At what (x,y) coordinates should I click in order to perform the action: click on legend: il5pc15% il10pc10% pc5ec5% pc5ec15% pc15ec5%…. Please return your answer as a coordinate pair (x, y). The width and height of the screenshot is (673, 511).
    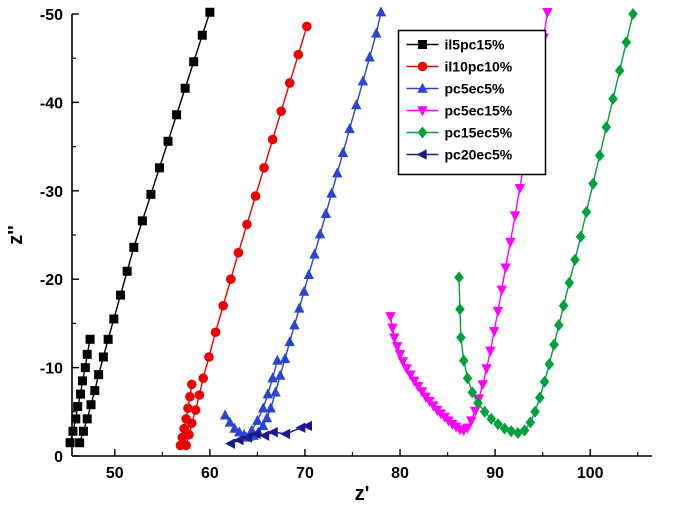
    Looking at the image, I should click on (472, 102).